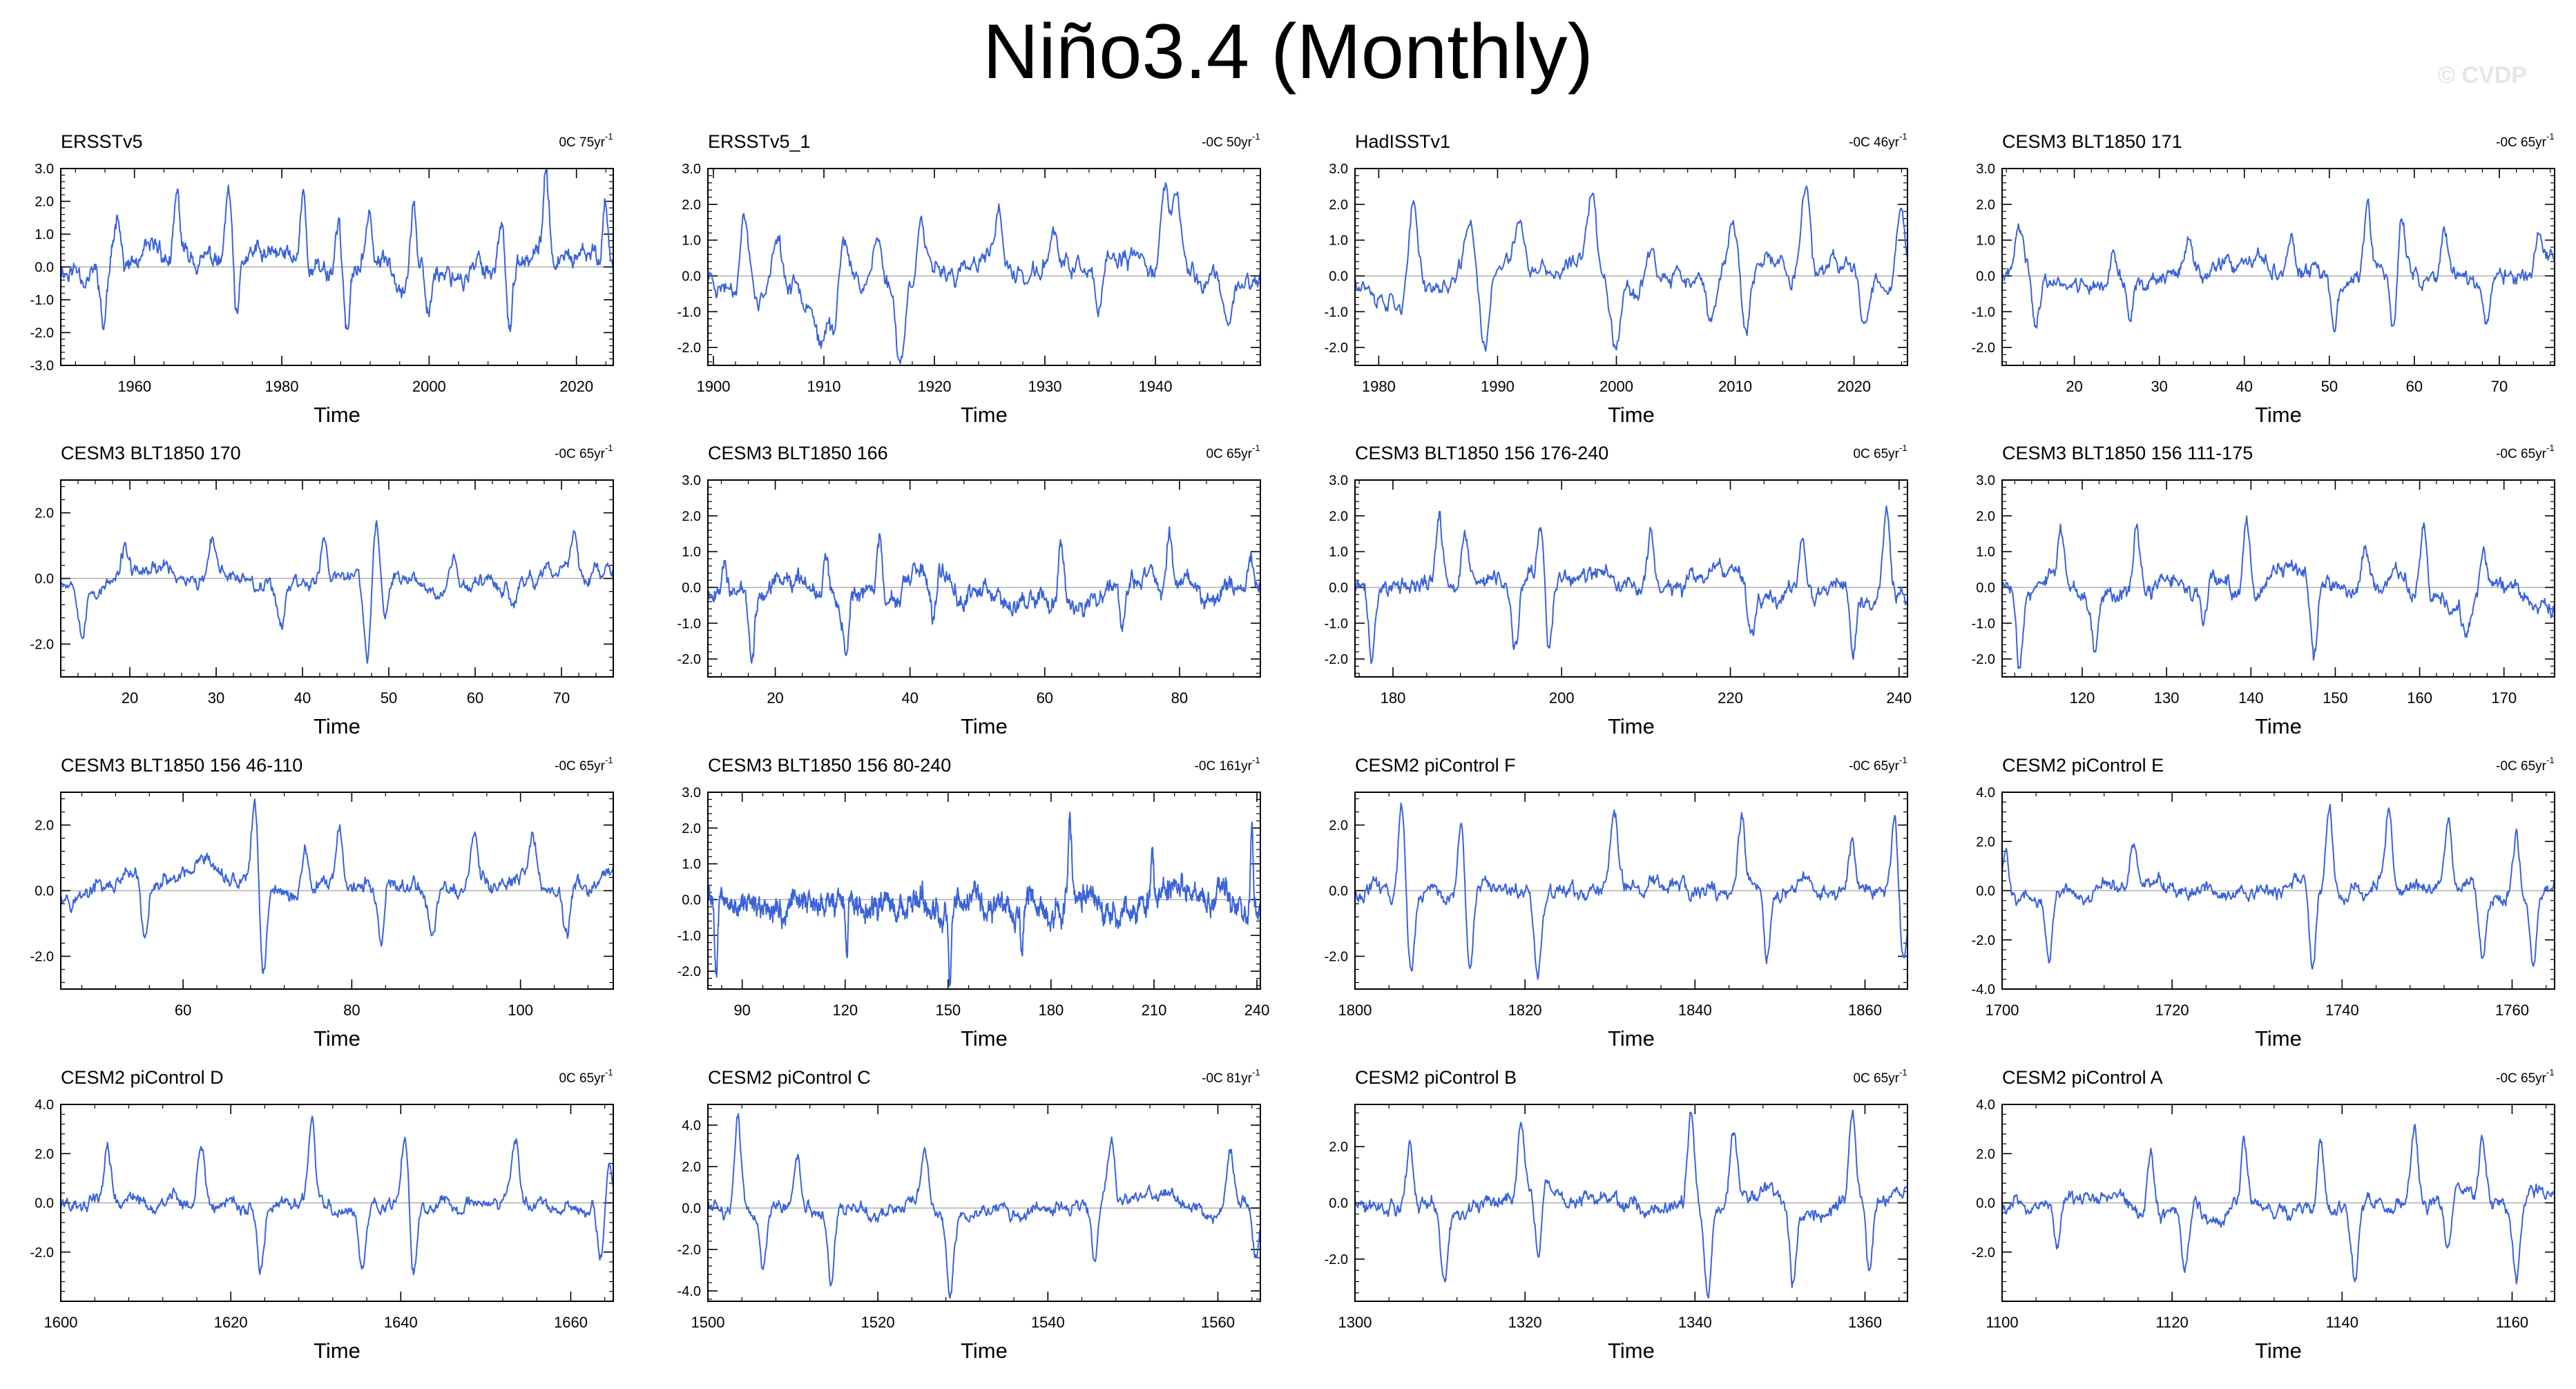 The image size is (2576, 1389). What do you see at coordinates (1045, 387) in the screenshot?
I see `x-tick-label: 1930` at bounding box center [1045, 387].